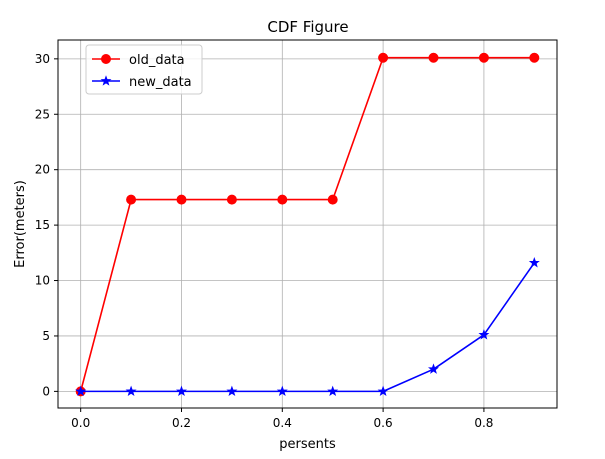  I want to click on legend-item-new_data: new_data, so click(142, 82).